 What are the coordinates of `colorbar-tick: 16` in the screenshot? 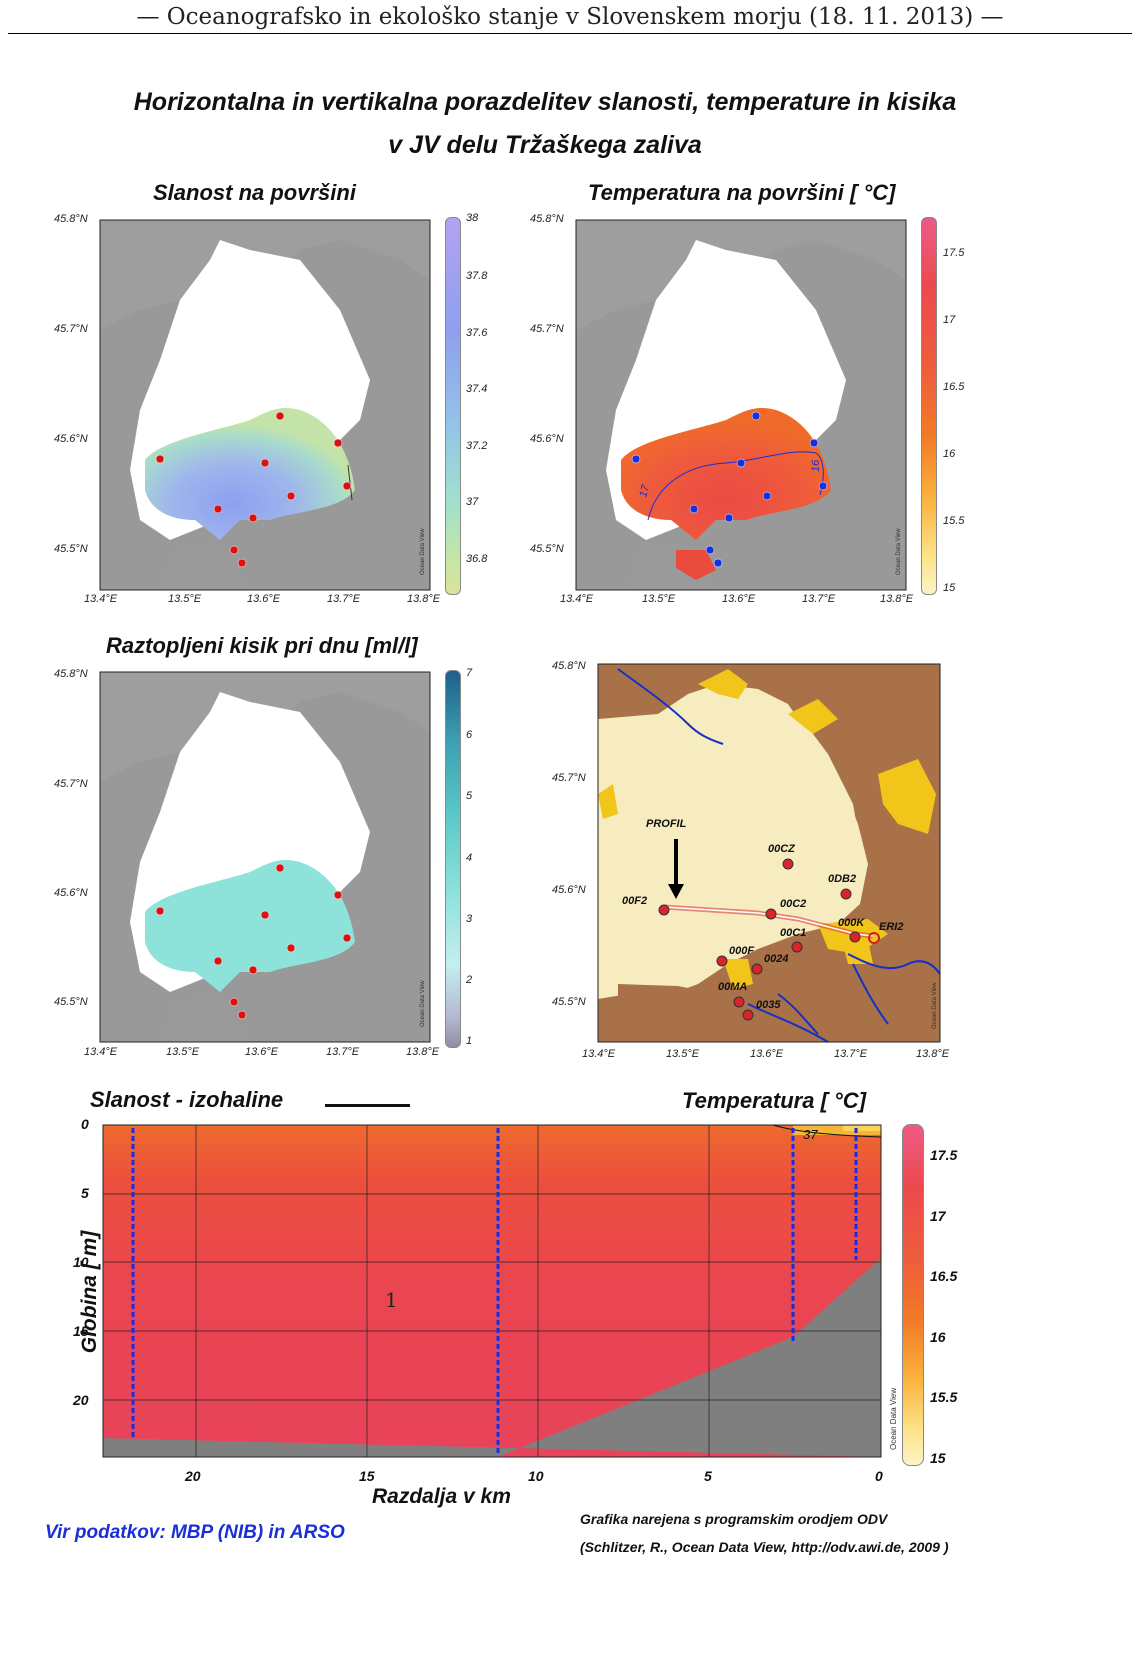 It's located at (938, 1337).